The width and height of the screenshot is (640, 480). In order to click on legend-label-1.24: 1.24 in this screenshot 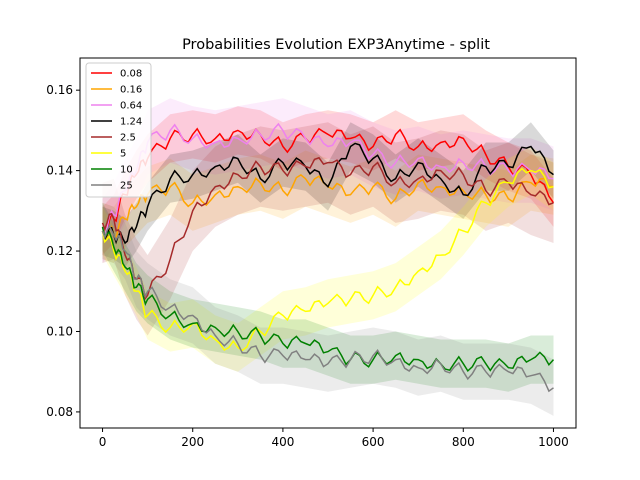, I will do `click(131, 122)`.